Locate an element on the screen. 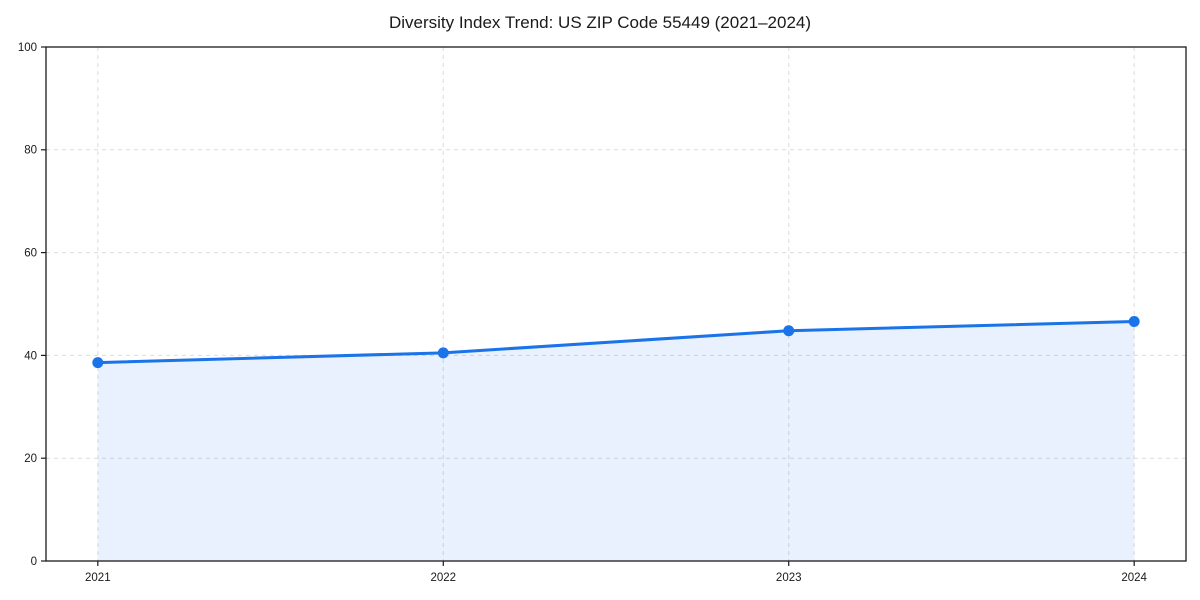  y-tick-label: 40 is located at coordinates (30, 356).